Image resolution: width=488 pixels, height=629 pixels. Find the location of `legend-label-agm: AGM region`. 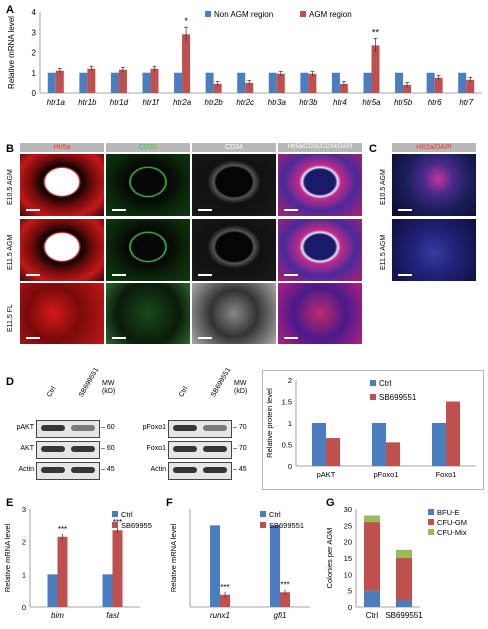

legend-label-agm: AGM region is located at coordinates (330, 14).